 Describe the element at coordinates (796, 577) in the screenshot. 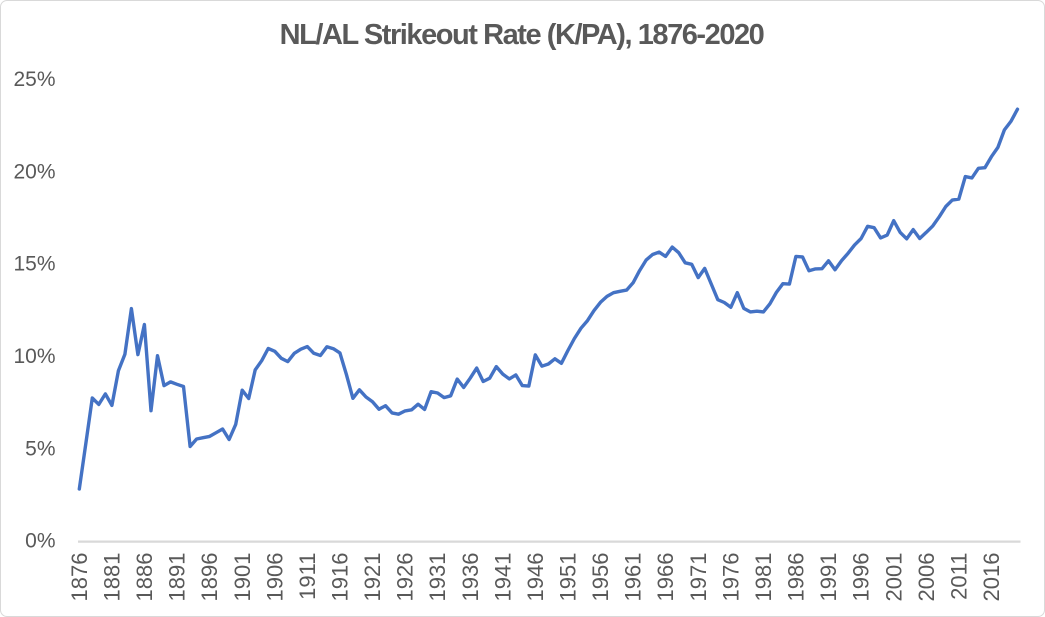

I see `svg-text: 1986` at that location.